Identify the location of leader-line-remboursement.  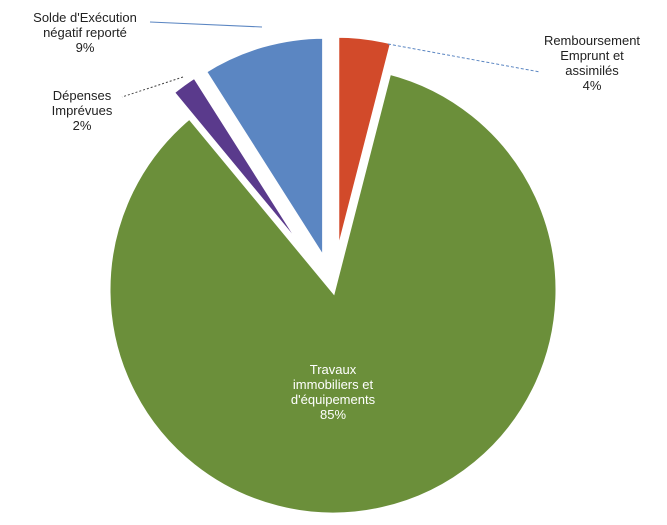
(464, 58).